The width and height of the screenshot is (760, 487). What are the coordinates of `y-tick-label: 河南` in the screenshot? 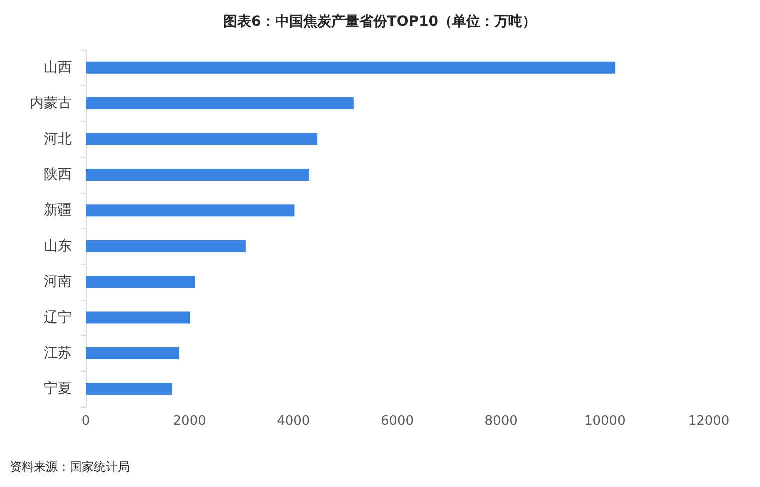 It's located at (58, 282).